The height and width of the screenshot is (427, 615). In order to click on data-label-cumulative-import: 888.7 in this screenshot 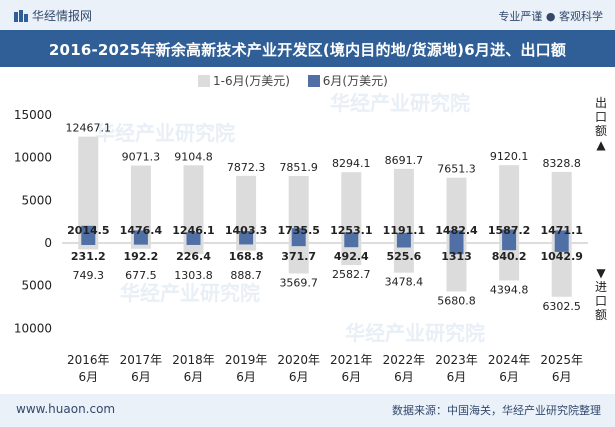, I will do `click(246, 275)`.